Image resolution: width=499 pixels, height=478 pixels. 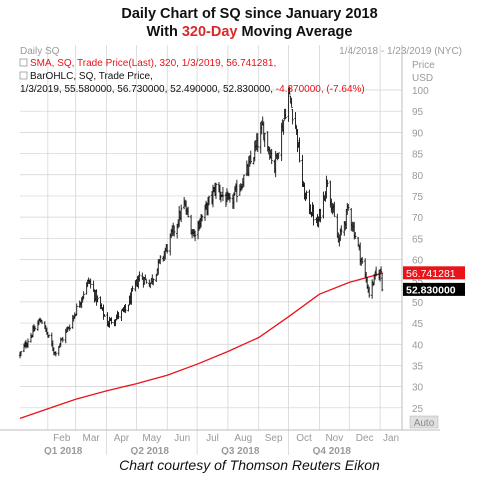 I want to click on sma-legend-checkbox, so click(x=23, y=62).